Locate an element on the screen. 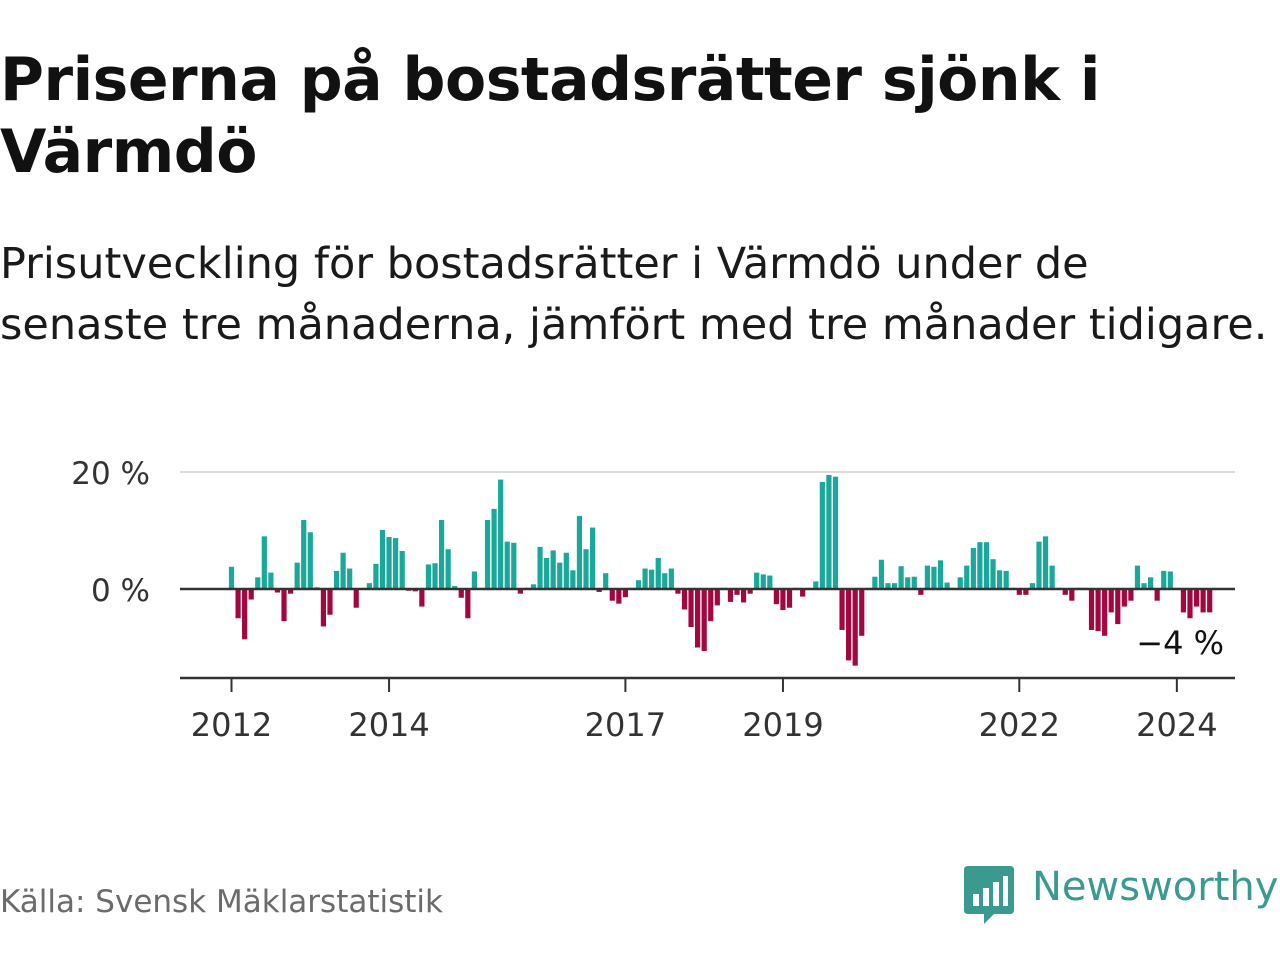  chart-title: Priserna på bostadsrätter sjönk i Värmdö is located at coordinates (550, 116).